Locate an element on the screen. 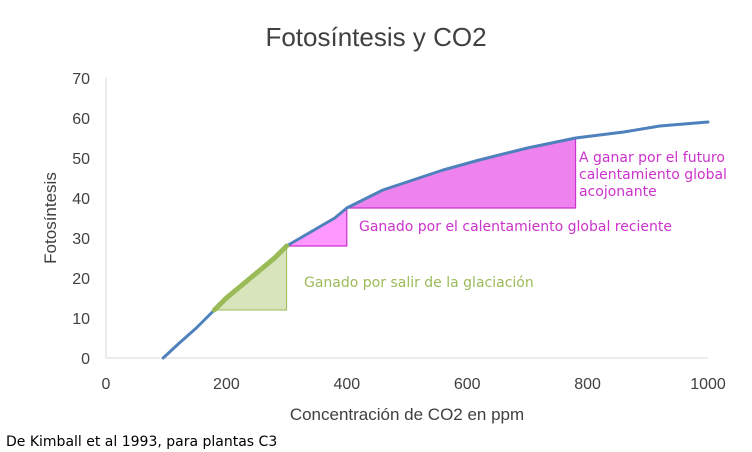 The width and height of the screenshot is (752, 452). x-tick-label: 600 is located at coordinates (467, 384).